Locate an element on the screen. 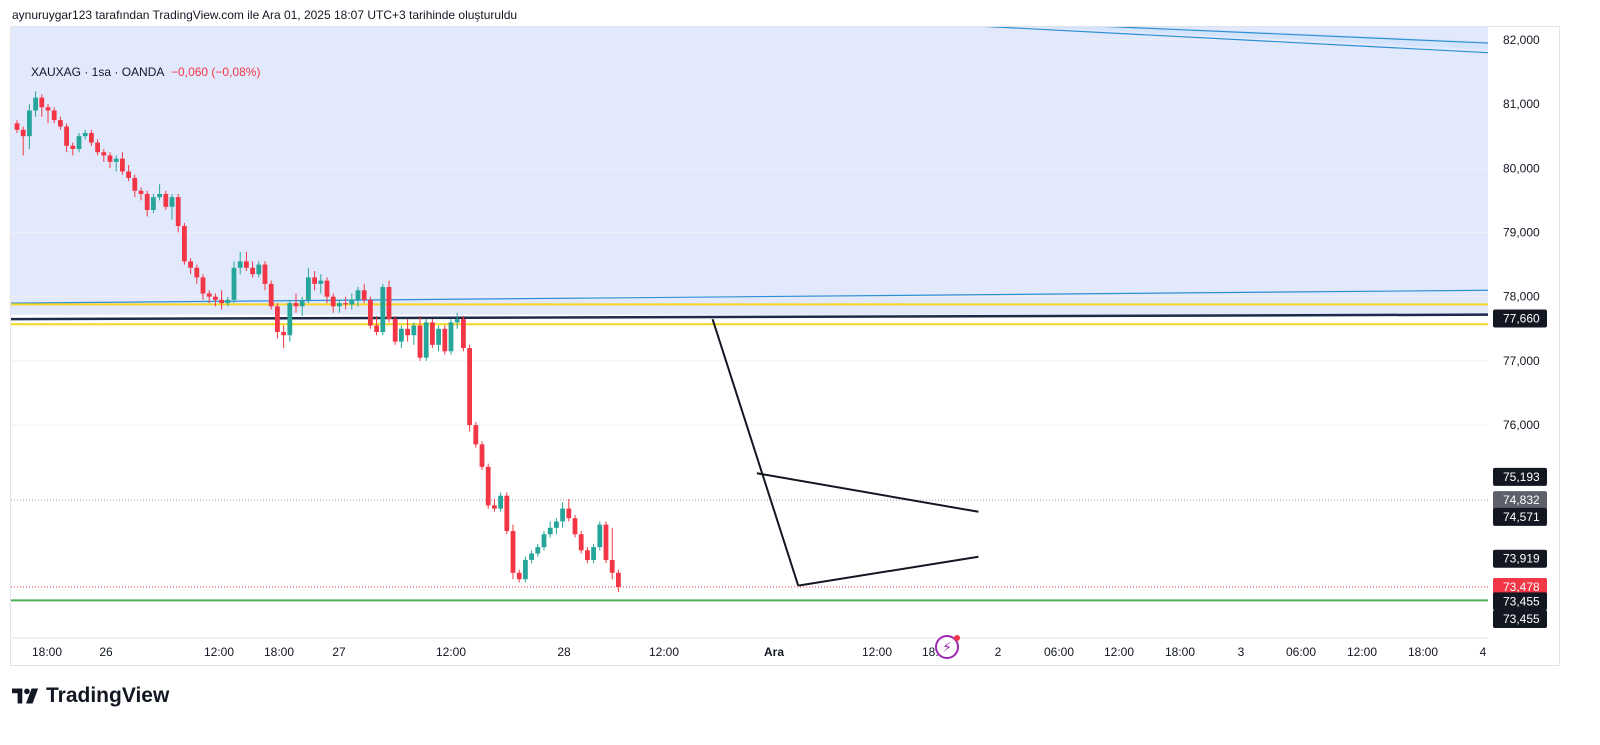 Image resolution: width=1600 pixels, height=745 pixels. symbol-legend: XAUXAG · 1sa · OANDA −0,060 (−0,08%) is located at coordinates (145, 72).